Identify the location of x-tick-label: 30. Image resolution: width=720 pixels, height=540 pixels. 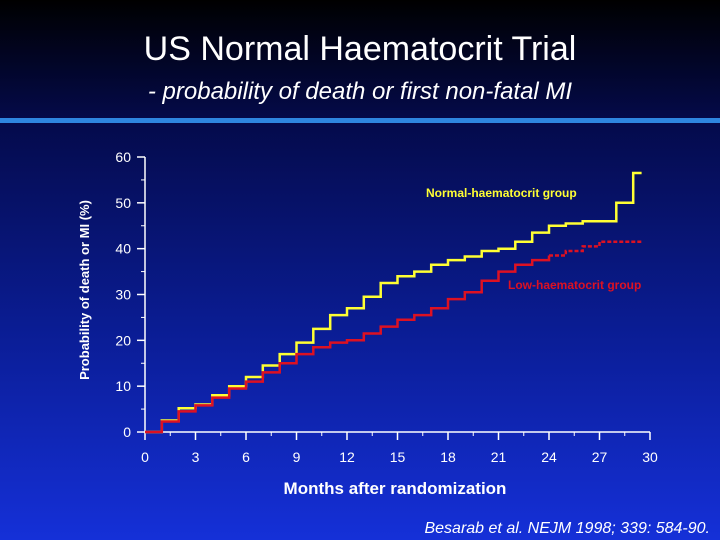
(650, 457).